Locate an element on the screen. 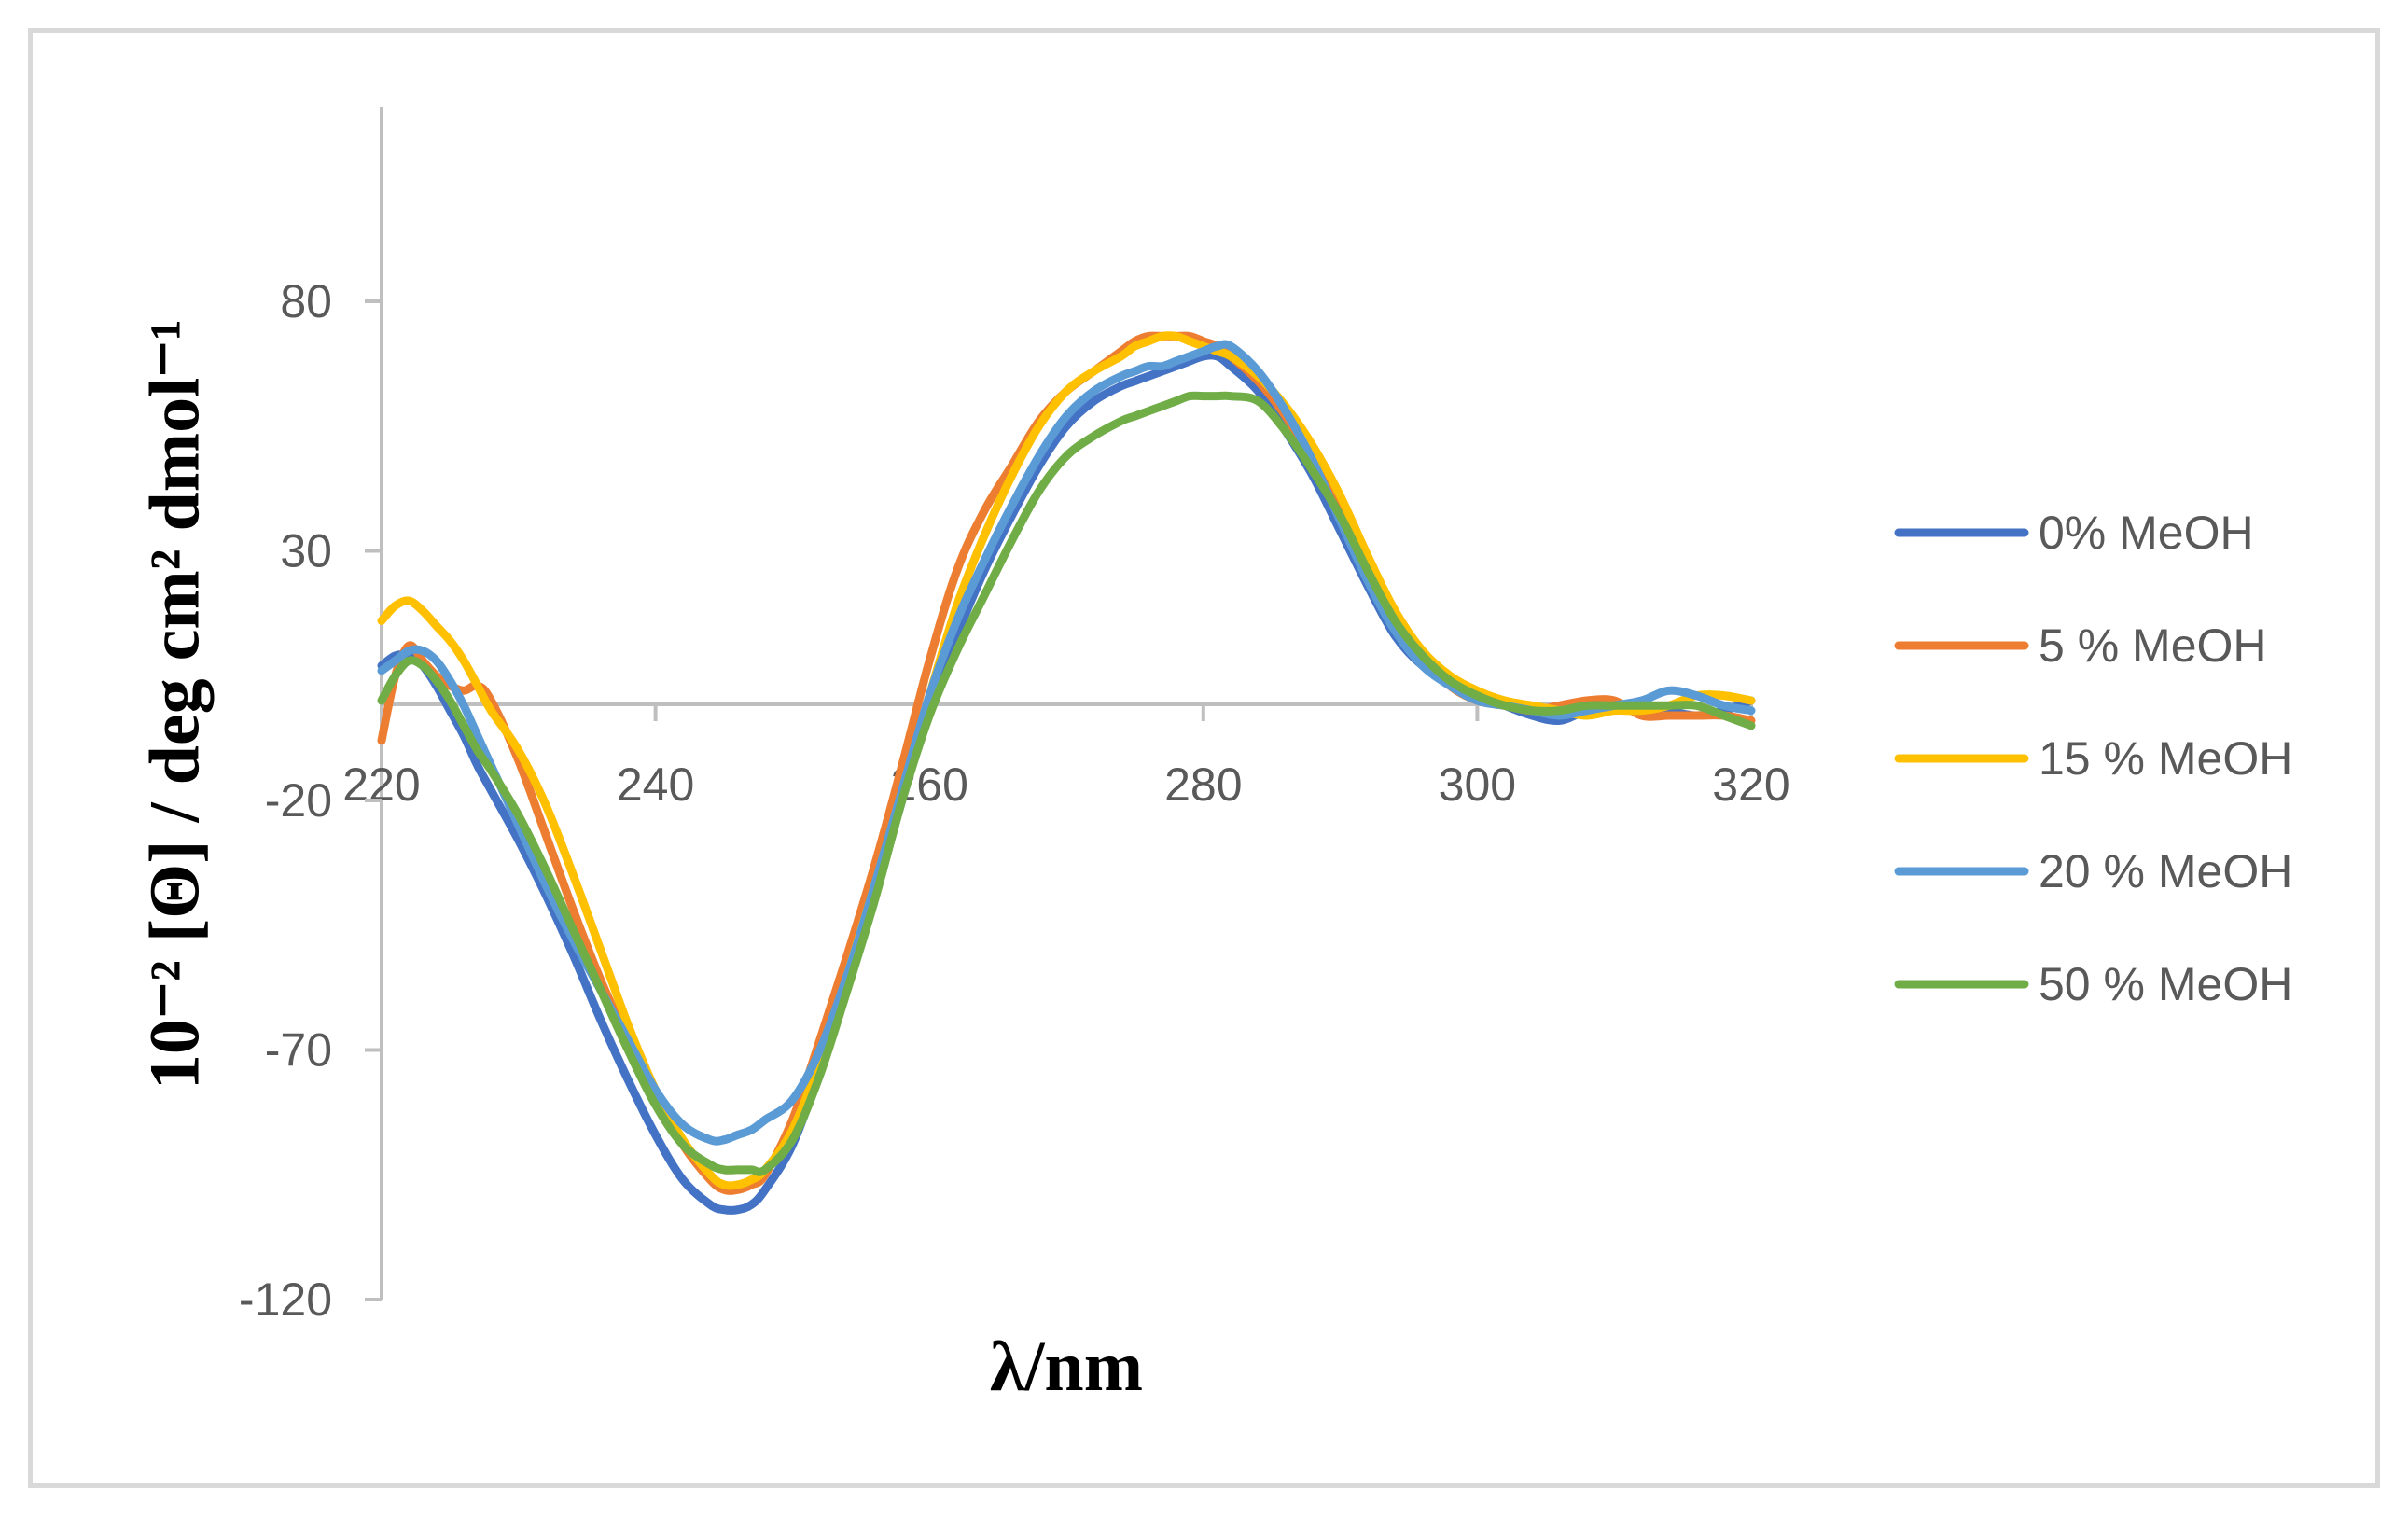 The height and width of the screenshot is (1516, 2408). y-tick-label: 30 is located at coordinates (306, 551).